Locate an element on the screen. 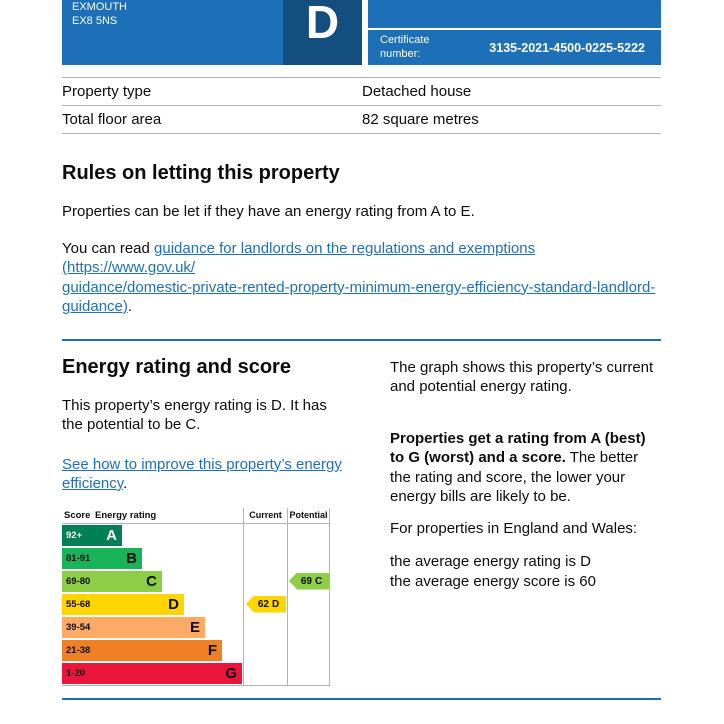 The image size is (724, 724). epc-band-bar-e: 39-54 E is located at coordinates (133, 627).